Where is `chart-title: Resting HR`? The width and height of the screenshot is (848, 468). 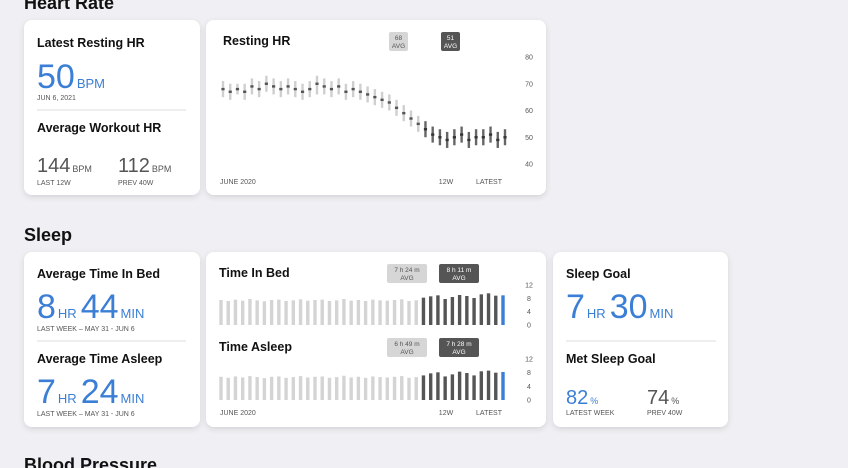 chart-title: Resting HR is located at coordinates (256, 41).